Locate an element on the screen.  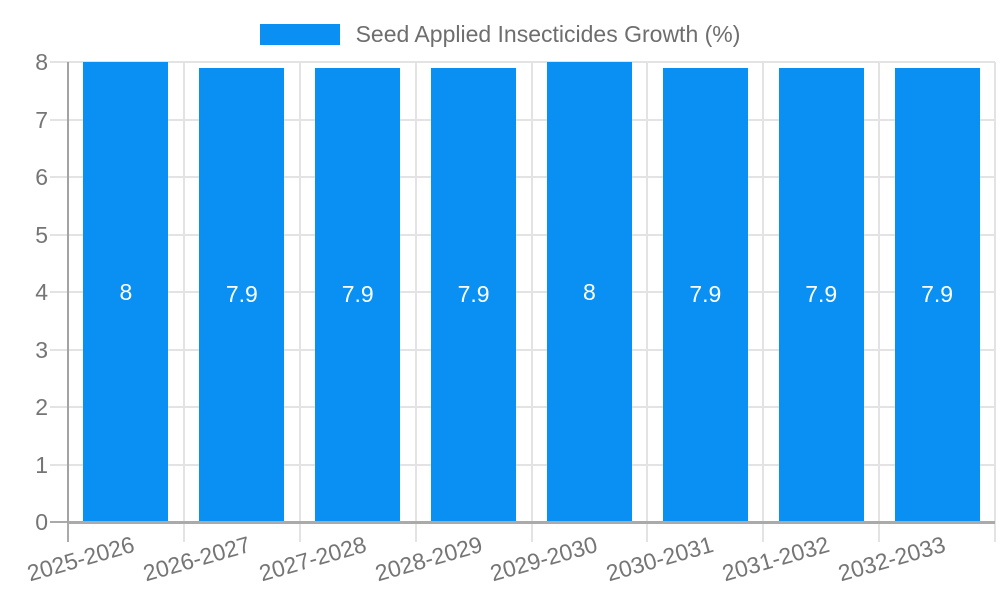
legend: Seed Applied Insecticides Growth (%) is located at coordinates (500, 34).